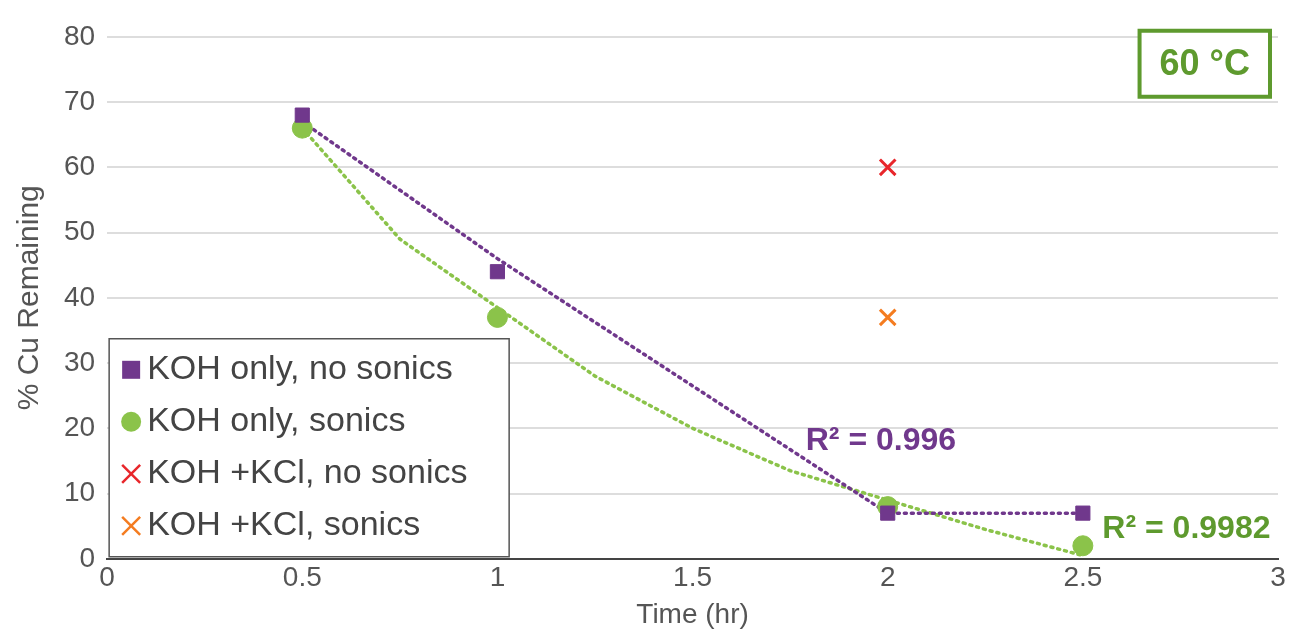 The height and width of the screenshot is (640, 1316). I want to click on y-axis-title: % Cu Remaining, so click(28, 298).